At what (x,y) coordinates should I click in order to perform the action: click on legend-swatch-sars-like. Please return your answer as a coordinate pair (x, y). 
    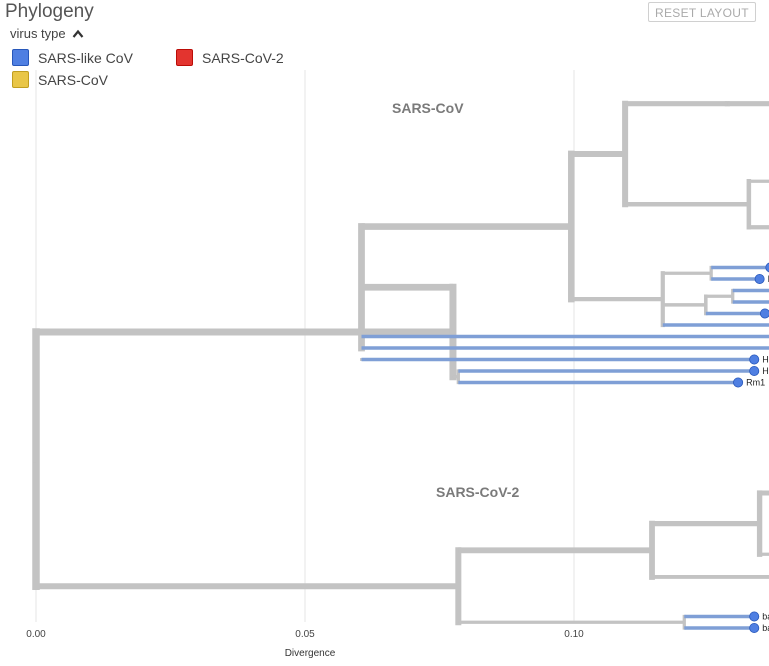
    Looking at the image, I should click on (20, 57).